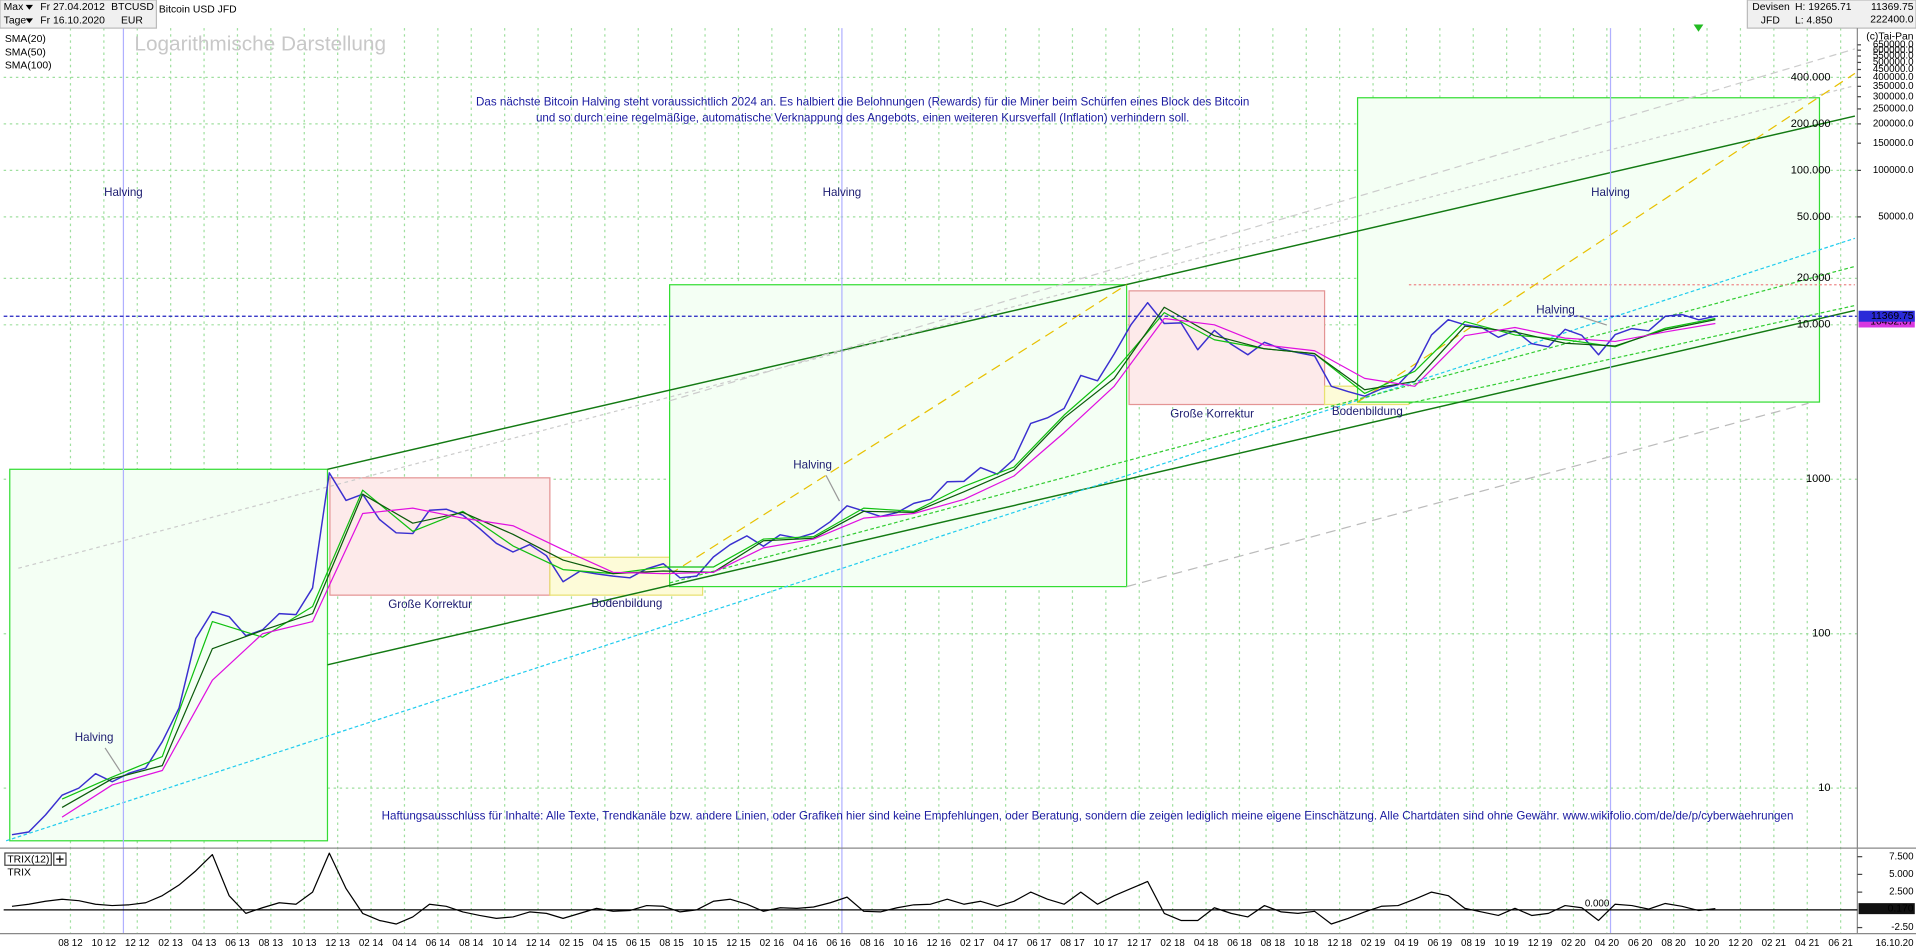 The image size is (1916, 952). What do you see at coordinates (1893, 143) in the screenshot?
I see `y2-tick-label: 150000.0` at bounding box center [1893, 143].